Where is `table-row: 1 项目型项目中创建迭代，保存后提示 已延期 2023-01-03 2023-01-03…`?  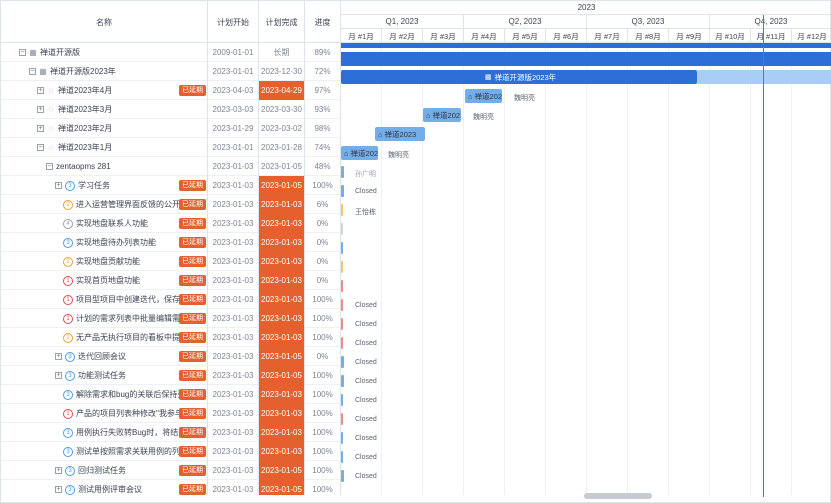
table-row: 1 项目型项目中创建迭代，保存后提示 已延期 2023-01-03 2023-01-03… is located at coordinates (171, 299).